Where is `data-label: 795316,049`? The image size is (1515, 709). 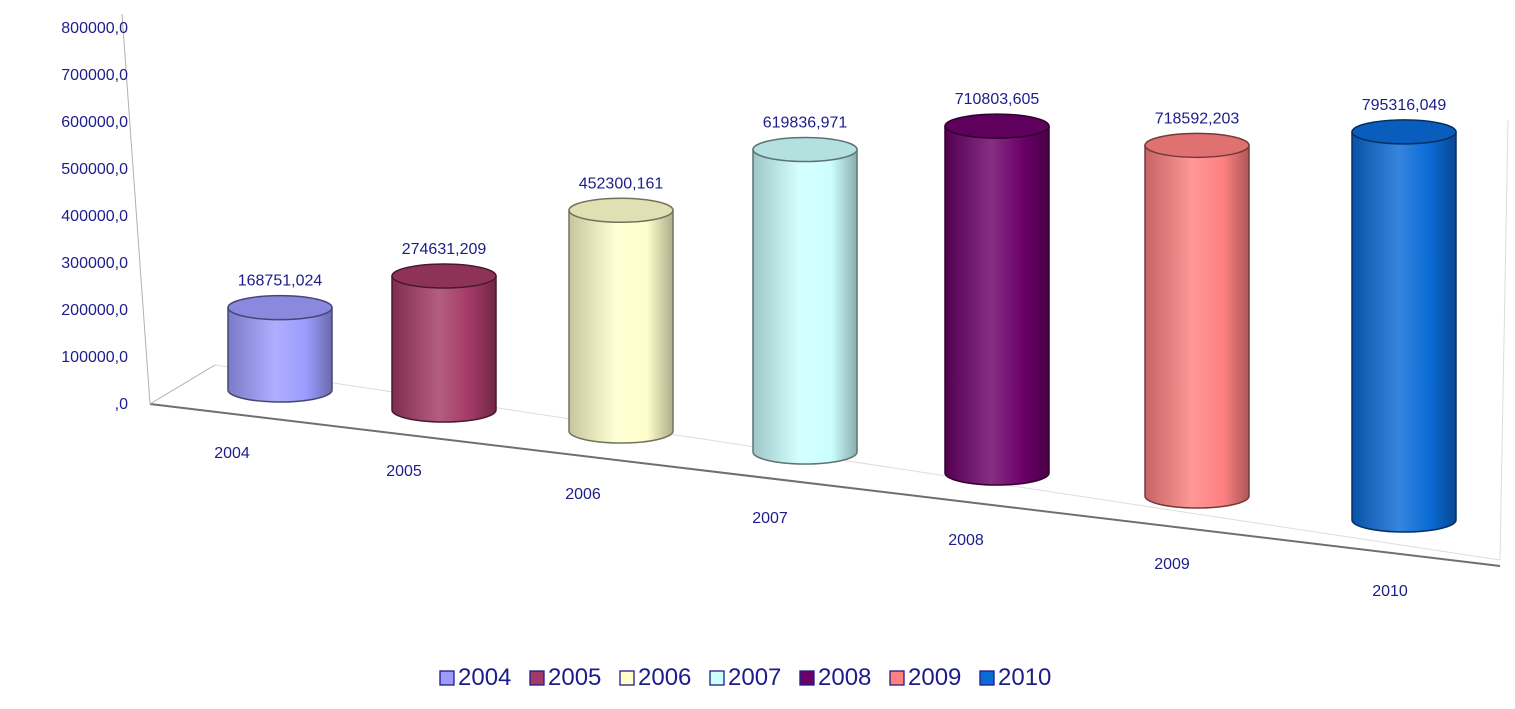
data-label: 795316,049 is located at coordinates (1404, 105).